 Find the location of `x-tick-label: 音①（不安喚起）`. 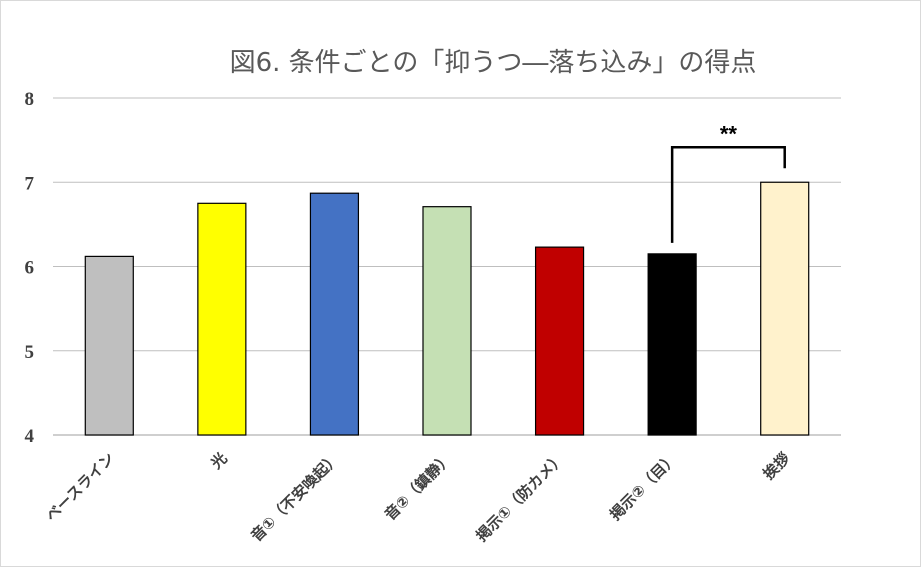

x-tick-label: 音①（不安喚起） is located at coordinates (295, 497).